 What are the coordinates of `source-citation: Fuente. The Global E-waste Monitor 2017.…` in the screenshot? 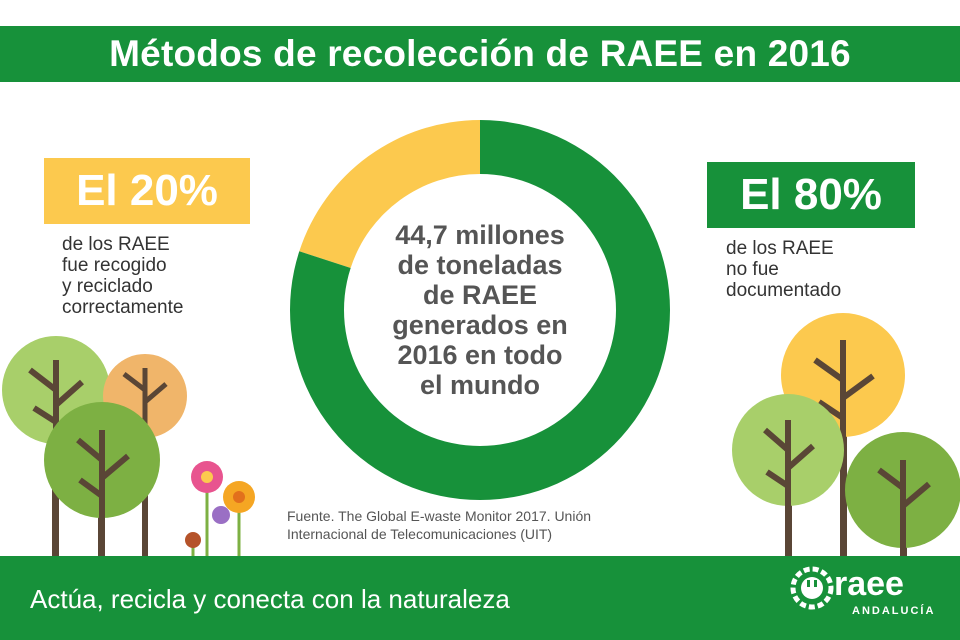 It's located at (497, 525).